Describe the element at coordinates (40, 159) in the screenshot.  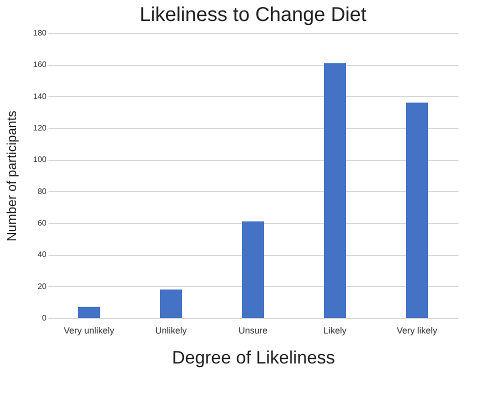
I see `y-tick-label: 100` at that location.